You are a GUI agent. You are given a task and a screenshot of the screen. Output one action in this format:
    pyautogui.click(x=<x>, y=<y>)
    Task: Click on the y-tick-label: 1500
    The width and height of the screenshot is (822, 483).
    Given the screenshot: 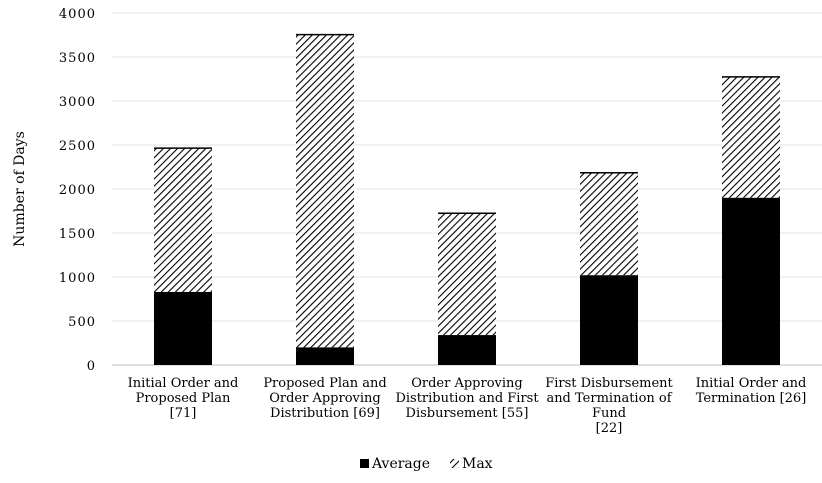 What is the action you would take?
    pyautogui.click(x=77, y=234)
    